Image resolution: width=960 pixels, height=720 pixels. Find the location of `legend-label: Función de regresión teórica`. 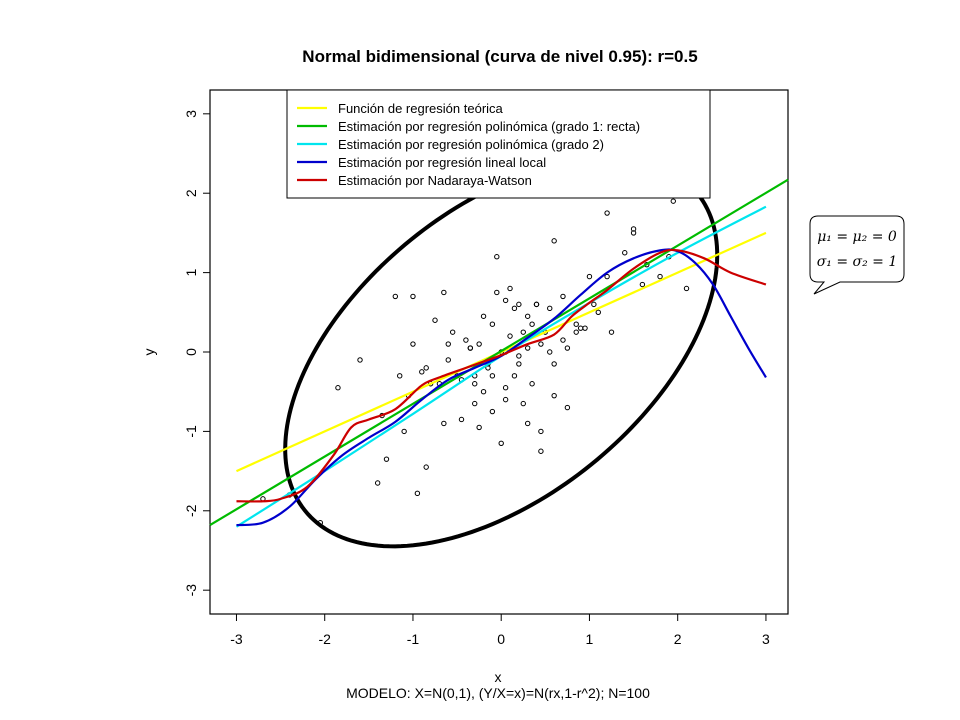

legend-label: Función de regresión teórica is located at coordinates (421, 108).